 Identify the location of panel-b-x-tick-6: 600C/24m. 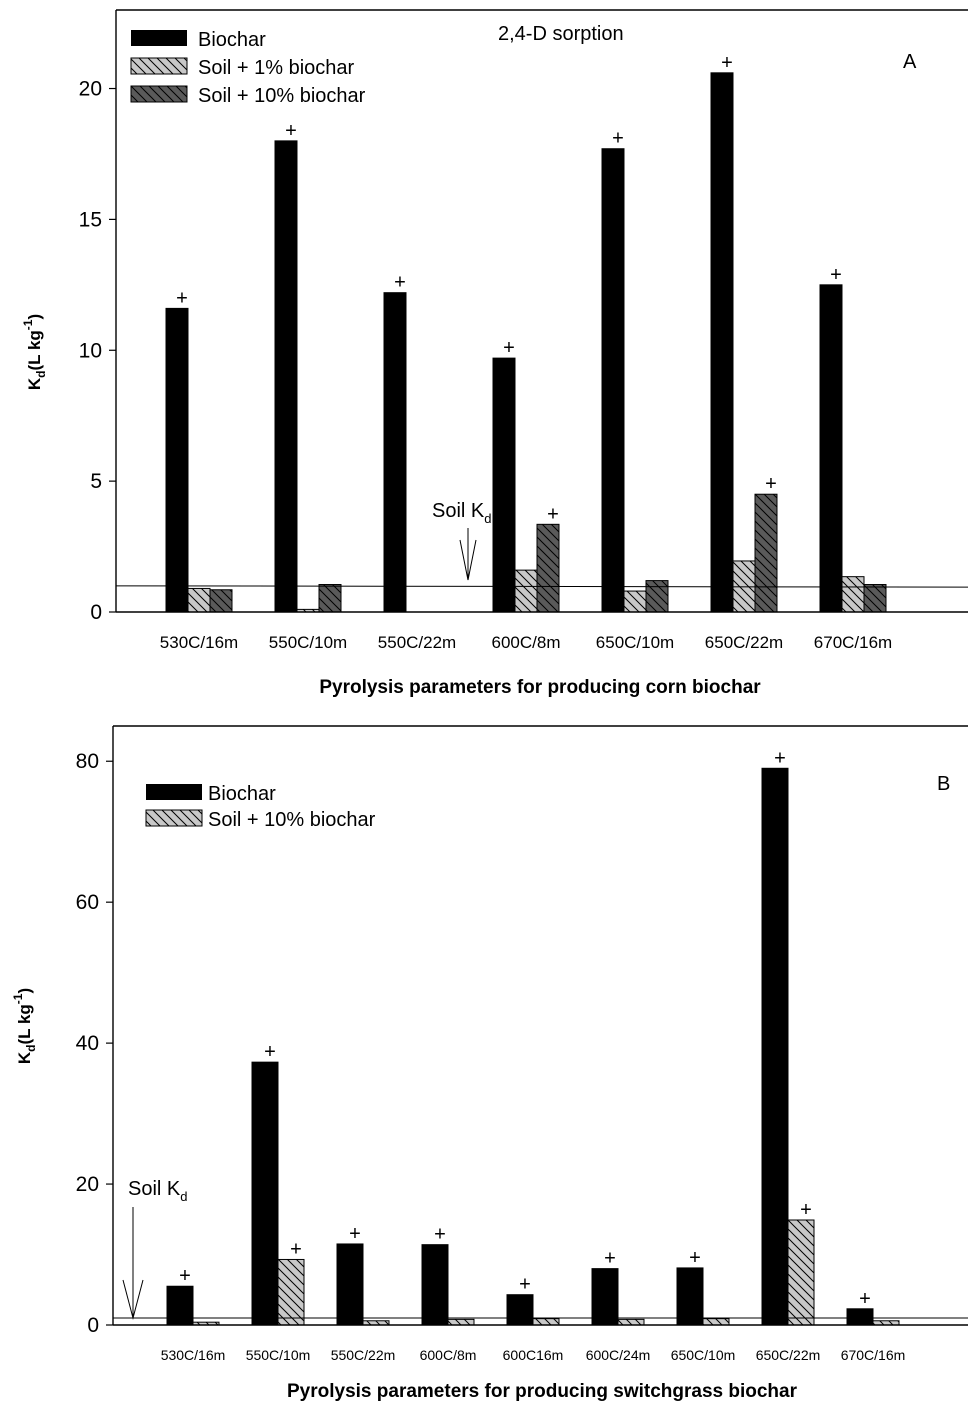
(618, 1355).